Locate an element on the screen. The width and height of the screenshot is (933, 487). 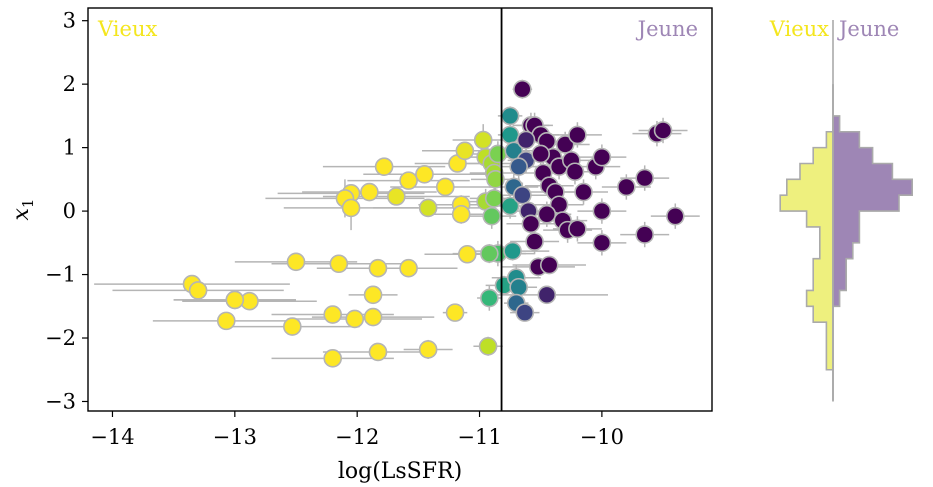
y-axis-label: x1 is located at coordinates (23, 210).